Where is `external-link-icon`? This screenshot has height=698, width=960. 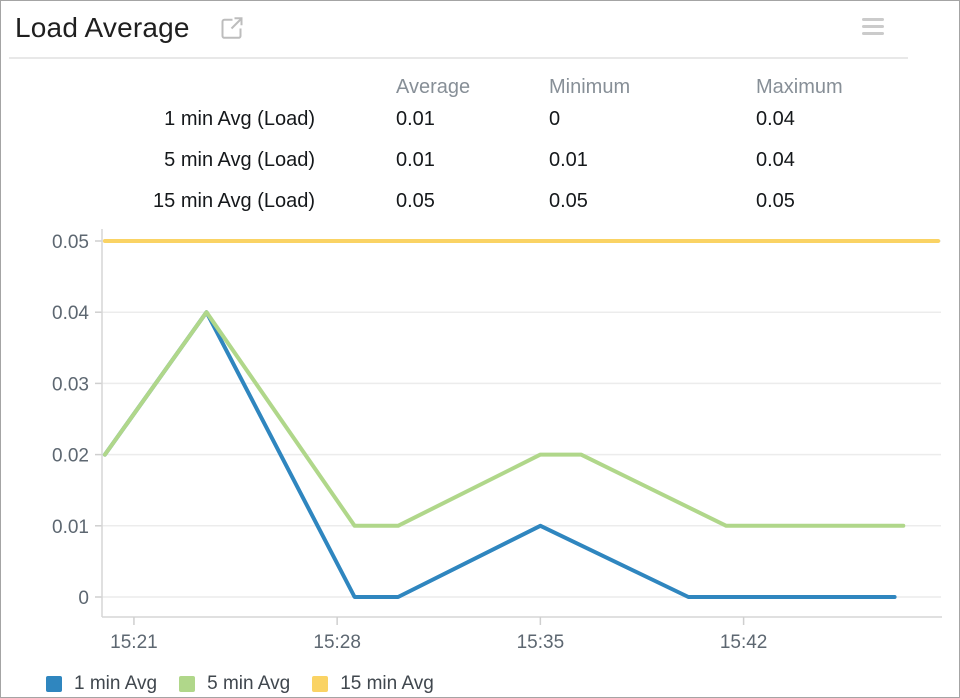 external-link-icon is located at coordinates (231, 28).